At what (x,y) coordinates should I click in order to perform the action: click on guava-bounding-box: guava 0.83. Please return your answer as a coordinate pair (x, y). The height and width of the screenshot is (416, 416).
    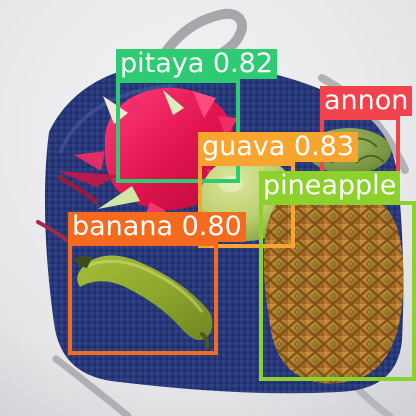
    Looking at the image, I should click on (278, 190).